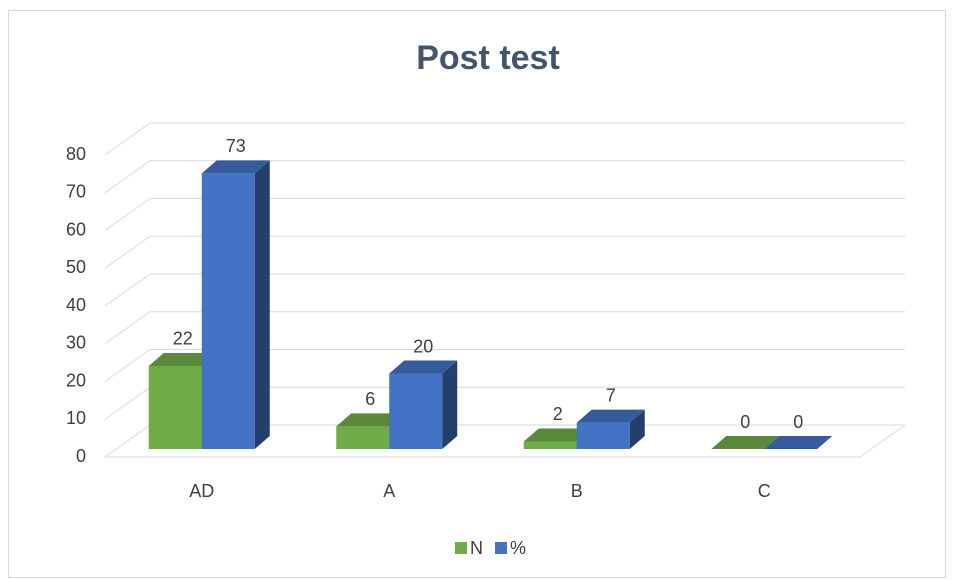 The height and width of the screenshot is (580, 957). I want to click on legend-label: %, so click(518, 548).